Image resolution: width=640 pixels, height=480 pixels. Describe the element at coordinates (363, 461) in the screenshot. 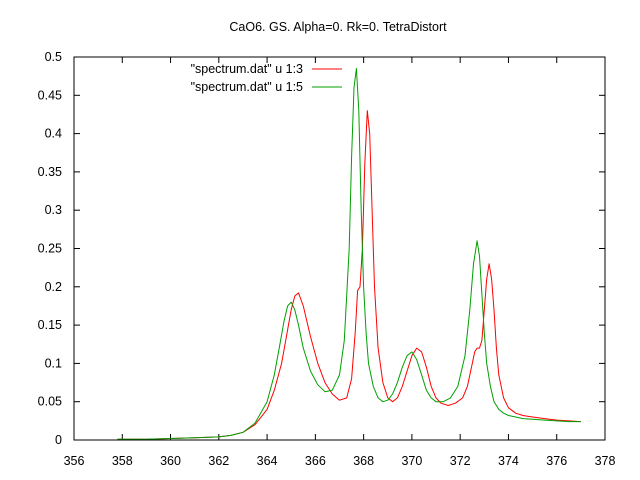

I see `x-tick-label: 368` at that location.